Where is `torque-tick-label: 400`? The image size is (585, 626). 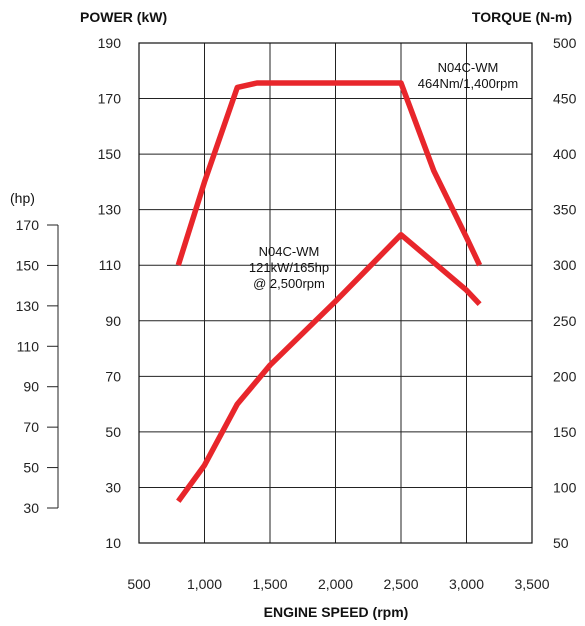
torque-tick-label: 400 is located at coordinates (565, 154).